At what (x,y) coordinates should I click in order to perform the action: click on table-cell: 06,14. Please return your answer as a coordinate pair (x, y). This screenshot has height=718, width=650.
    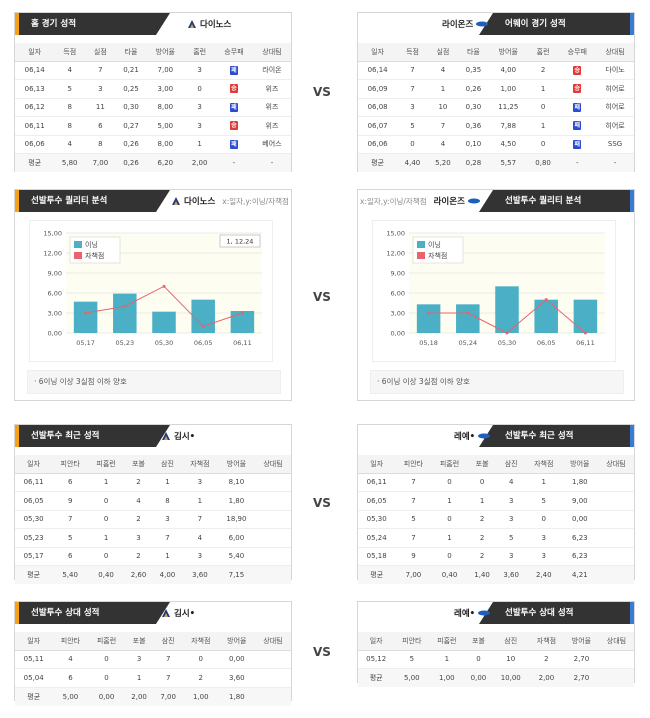
    Looking at the image, I should click on (378, 70).